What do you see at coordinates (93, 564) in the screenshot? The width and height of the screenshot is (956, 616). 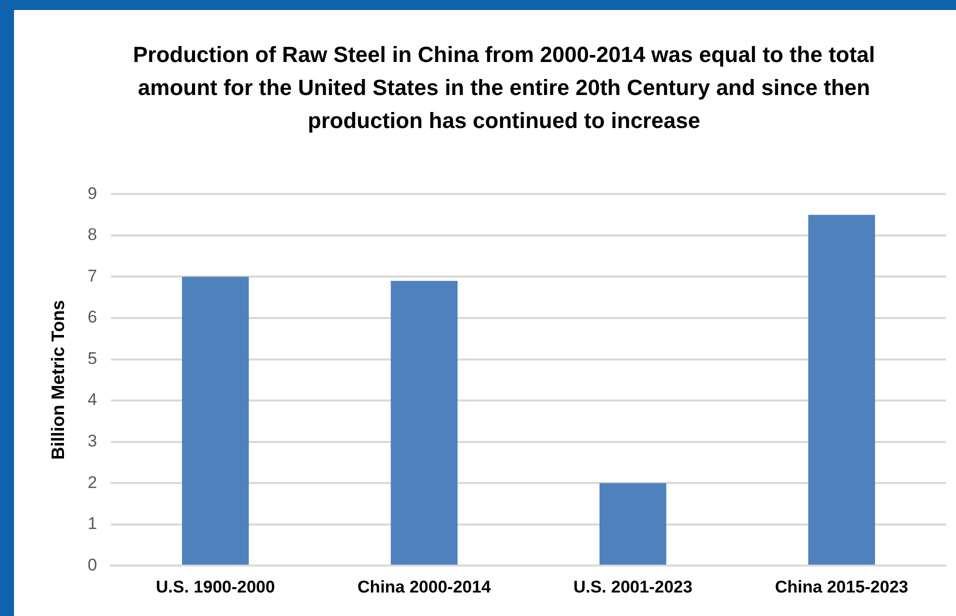 I see `y-tick-label: 0` at bounding box center [93, 564].